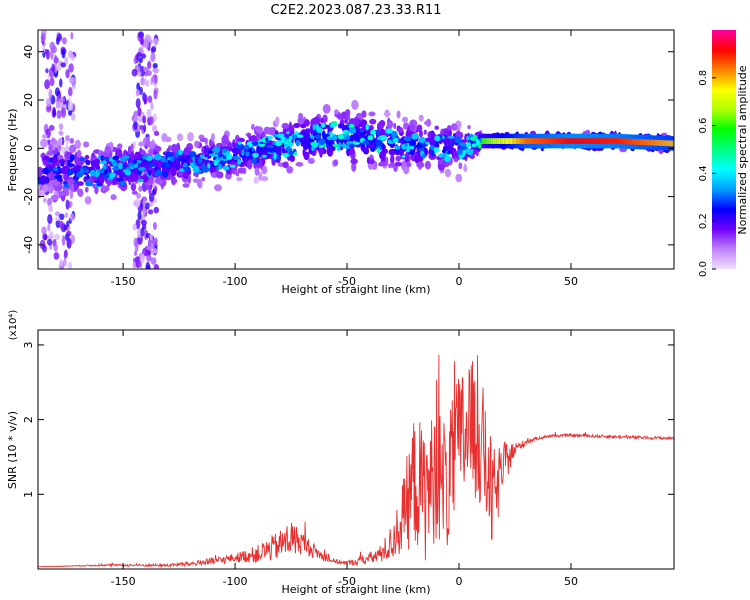 This screenshot has width=750, height=600. I want to click on snr-x-tick-label: 50, so click(571, 581).